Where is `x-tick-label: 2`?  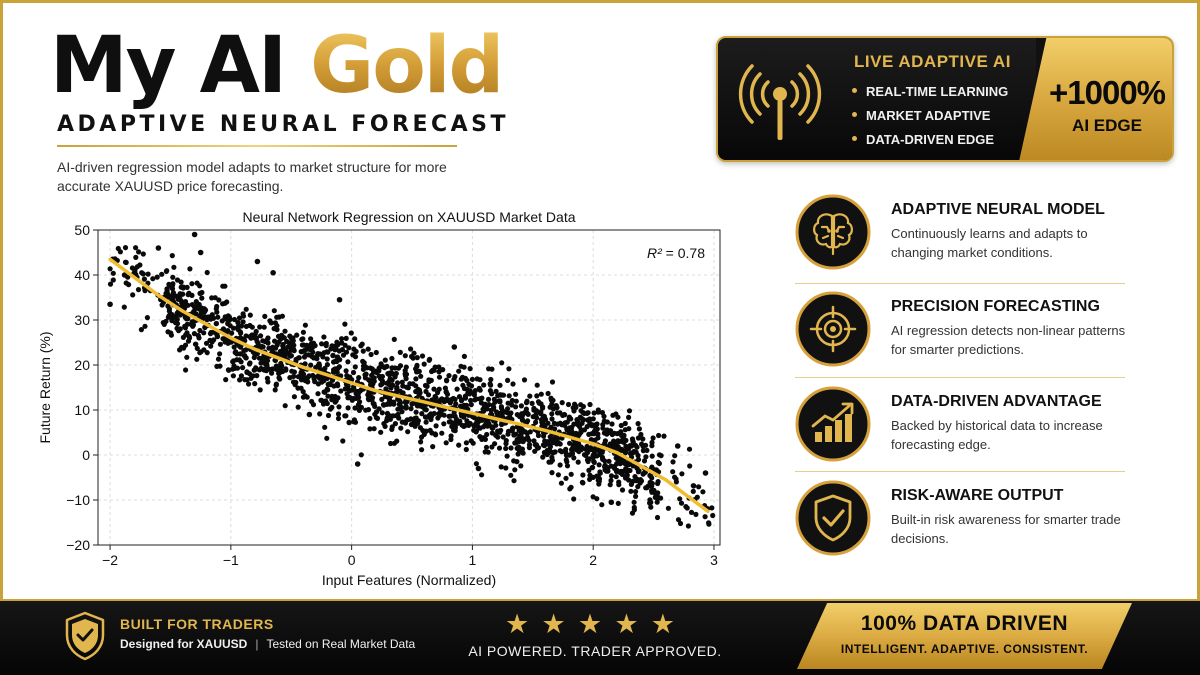
x-tick-label: 2 is located at coordinates (593, 560).